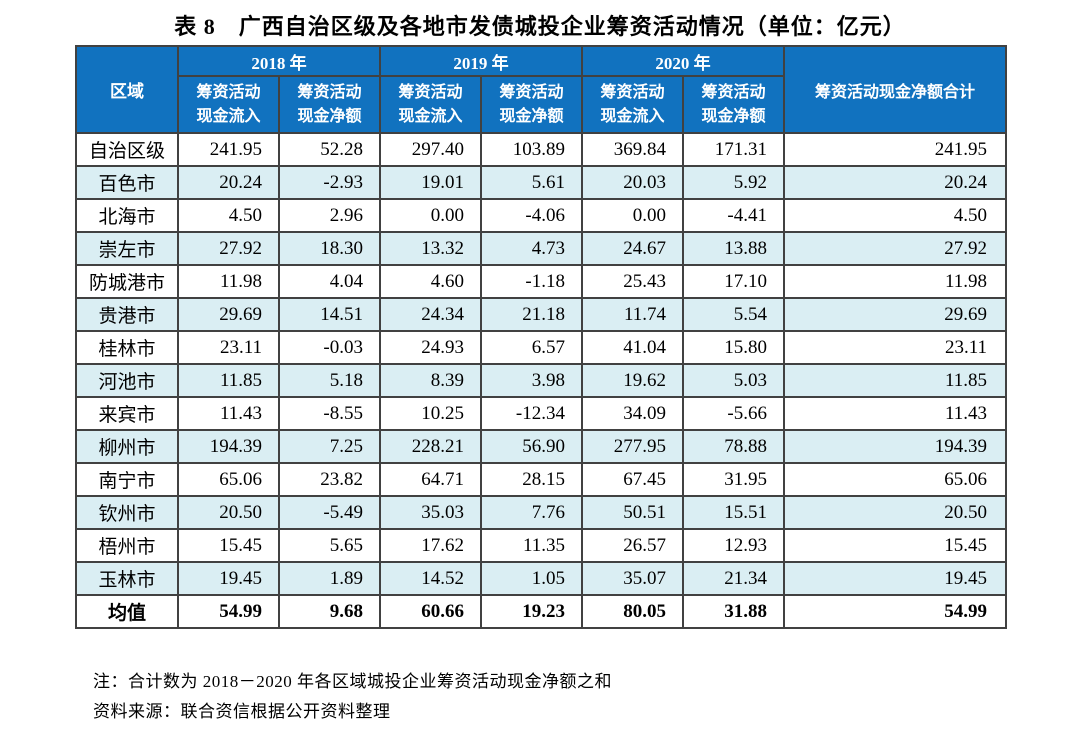 The width and height of the screenshot is (1080, 730). Describe the element at coordinates (531, 104) in the screenshot. I see `col-subheader-2019-net: 筹资活动 现金净额` at that location.